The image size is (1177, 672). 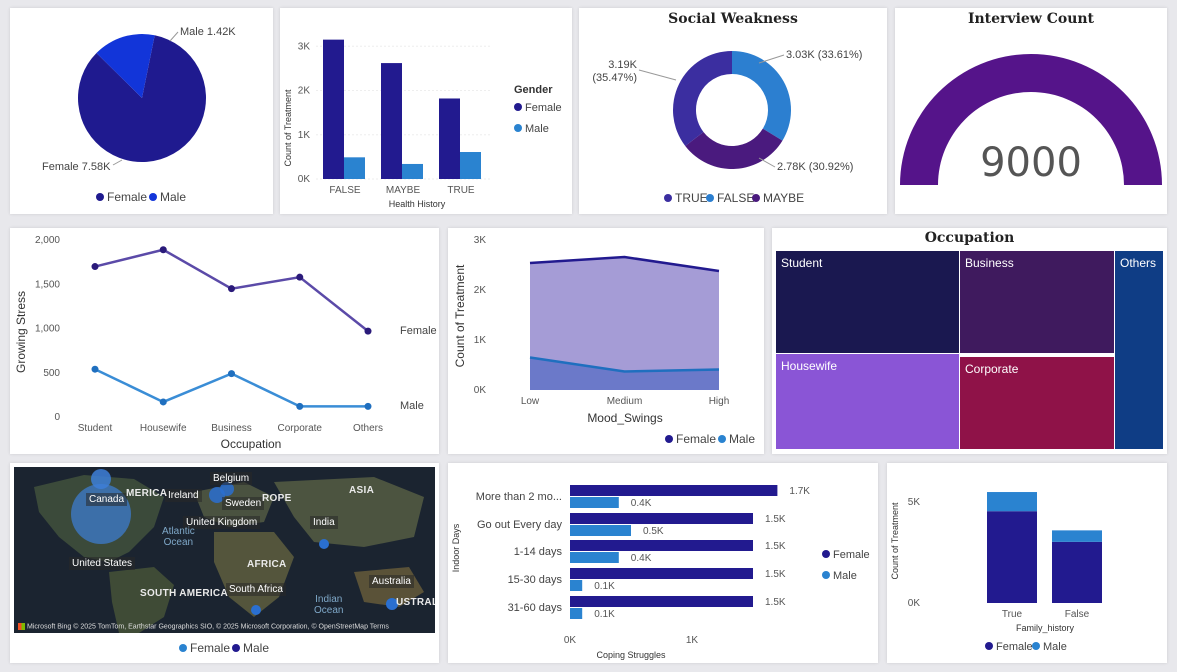 What do you see at coordinates (969, 238) in the screenshot?
I see `treemap-title: Occupation` at bounding box center [969, 238].